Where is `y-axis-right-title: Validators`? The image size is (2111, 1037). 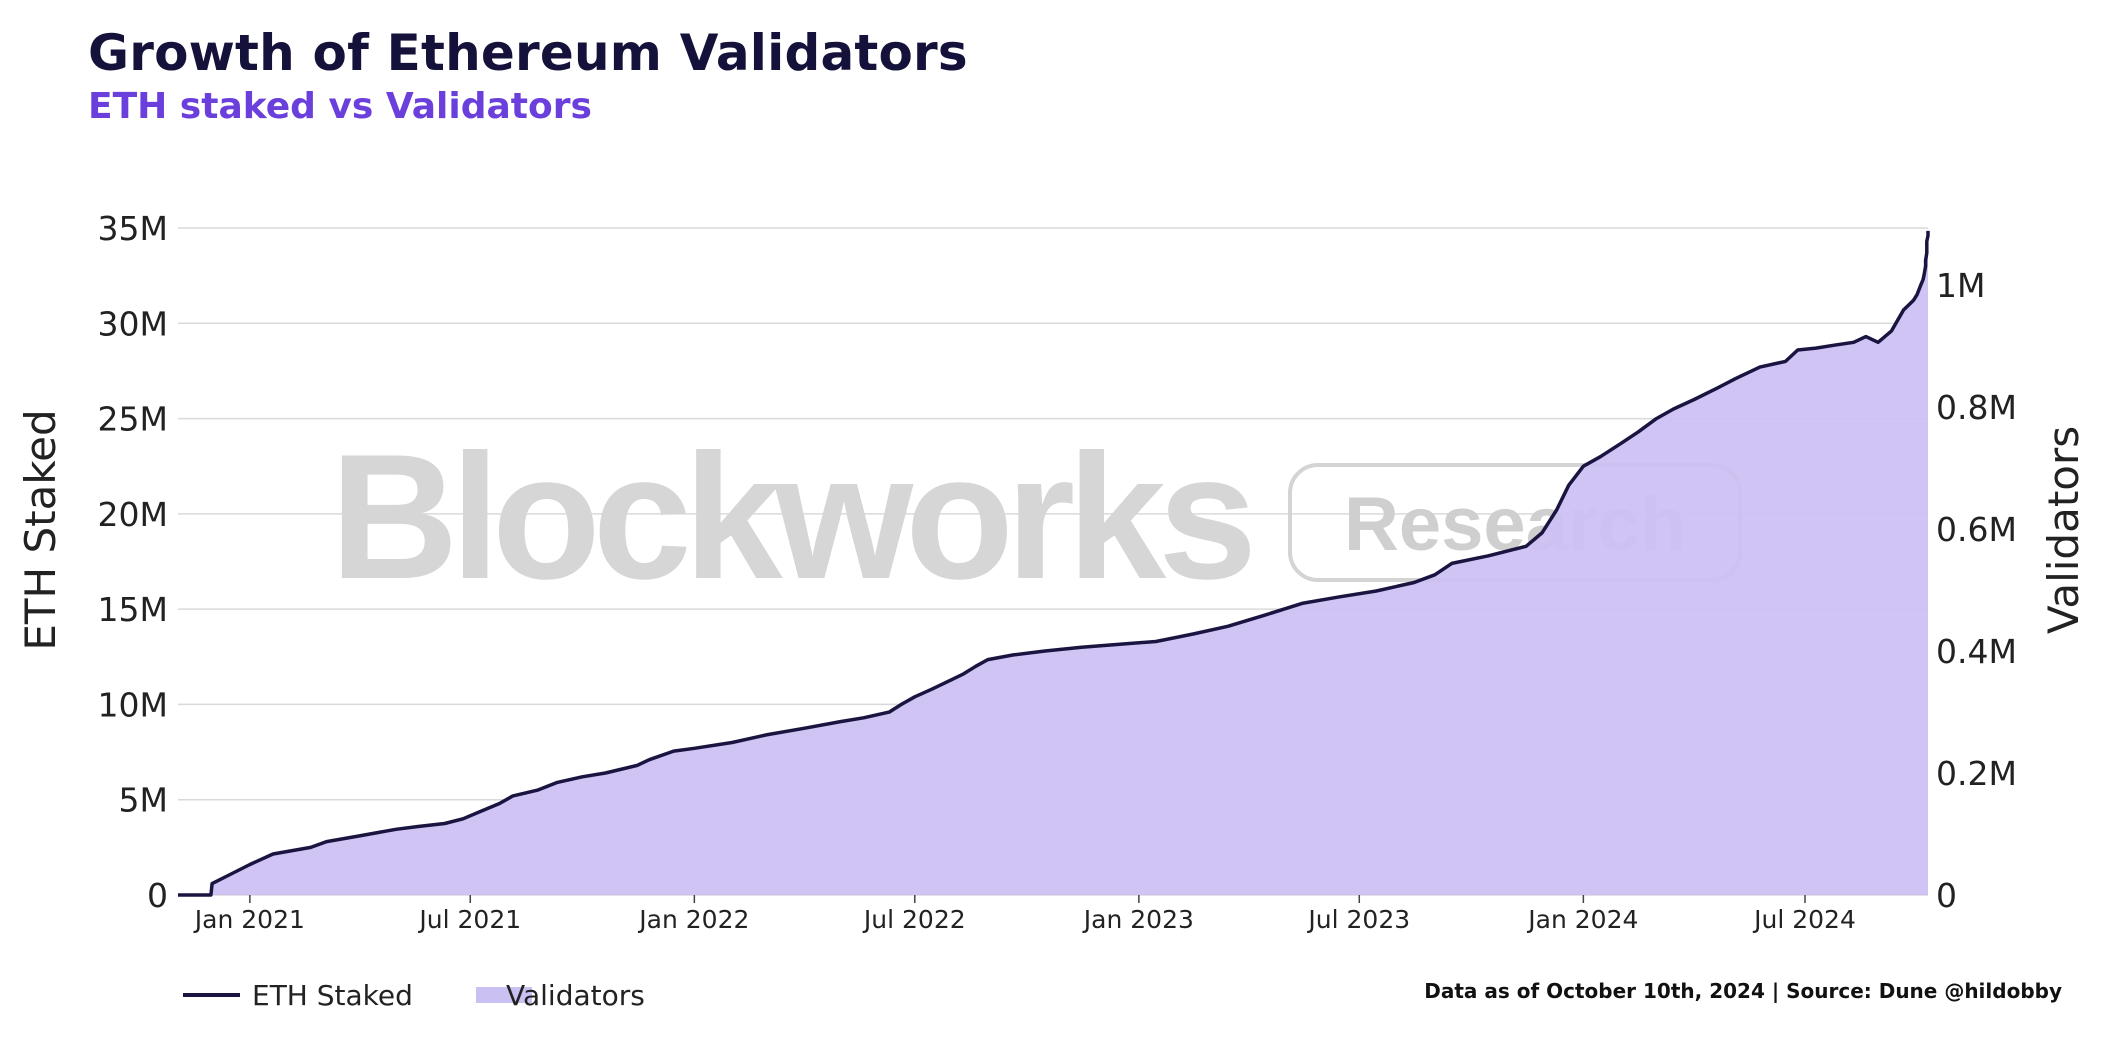
y-axis-right-title: Validators is located at coordinates (2063, 530).